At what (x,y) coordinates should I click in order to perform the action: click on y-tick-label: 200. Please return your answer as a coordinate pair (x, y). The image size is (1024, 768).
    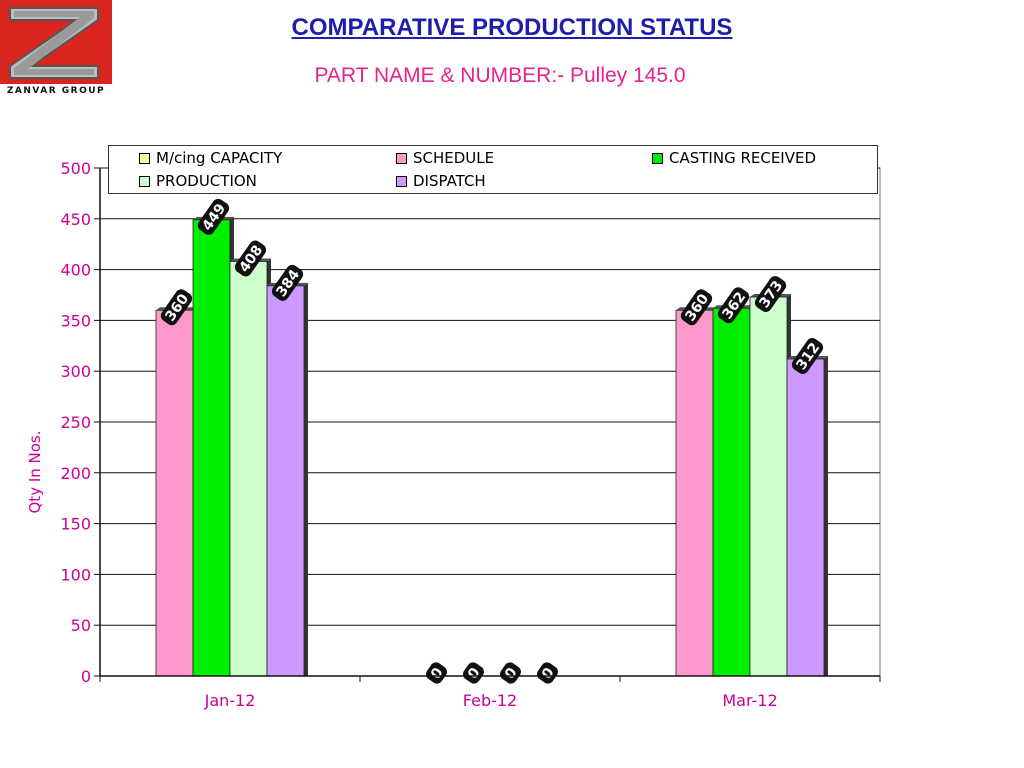
    Looking at the image, I should click on (75, 473).